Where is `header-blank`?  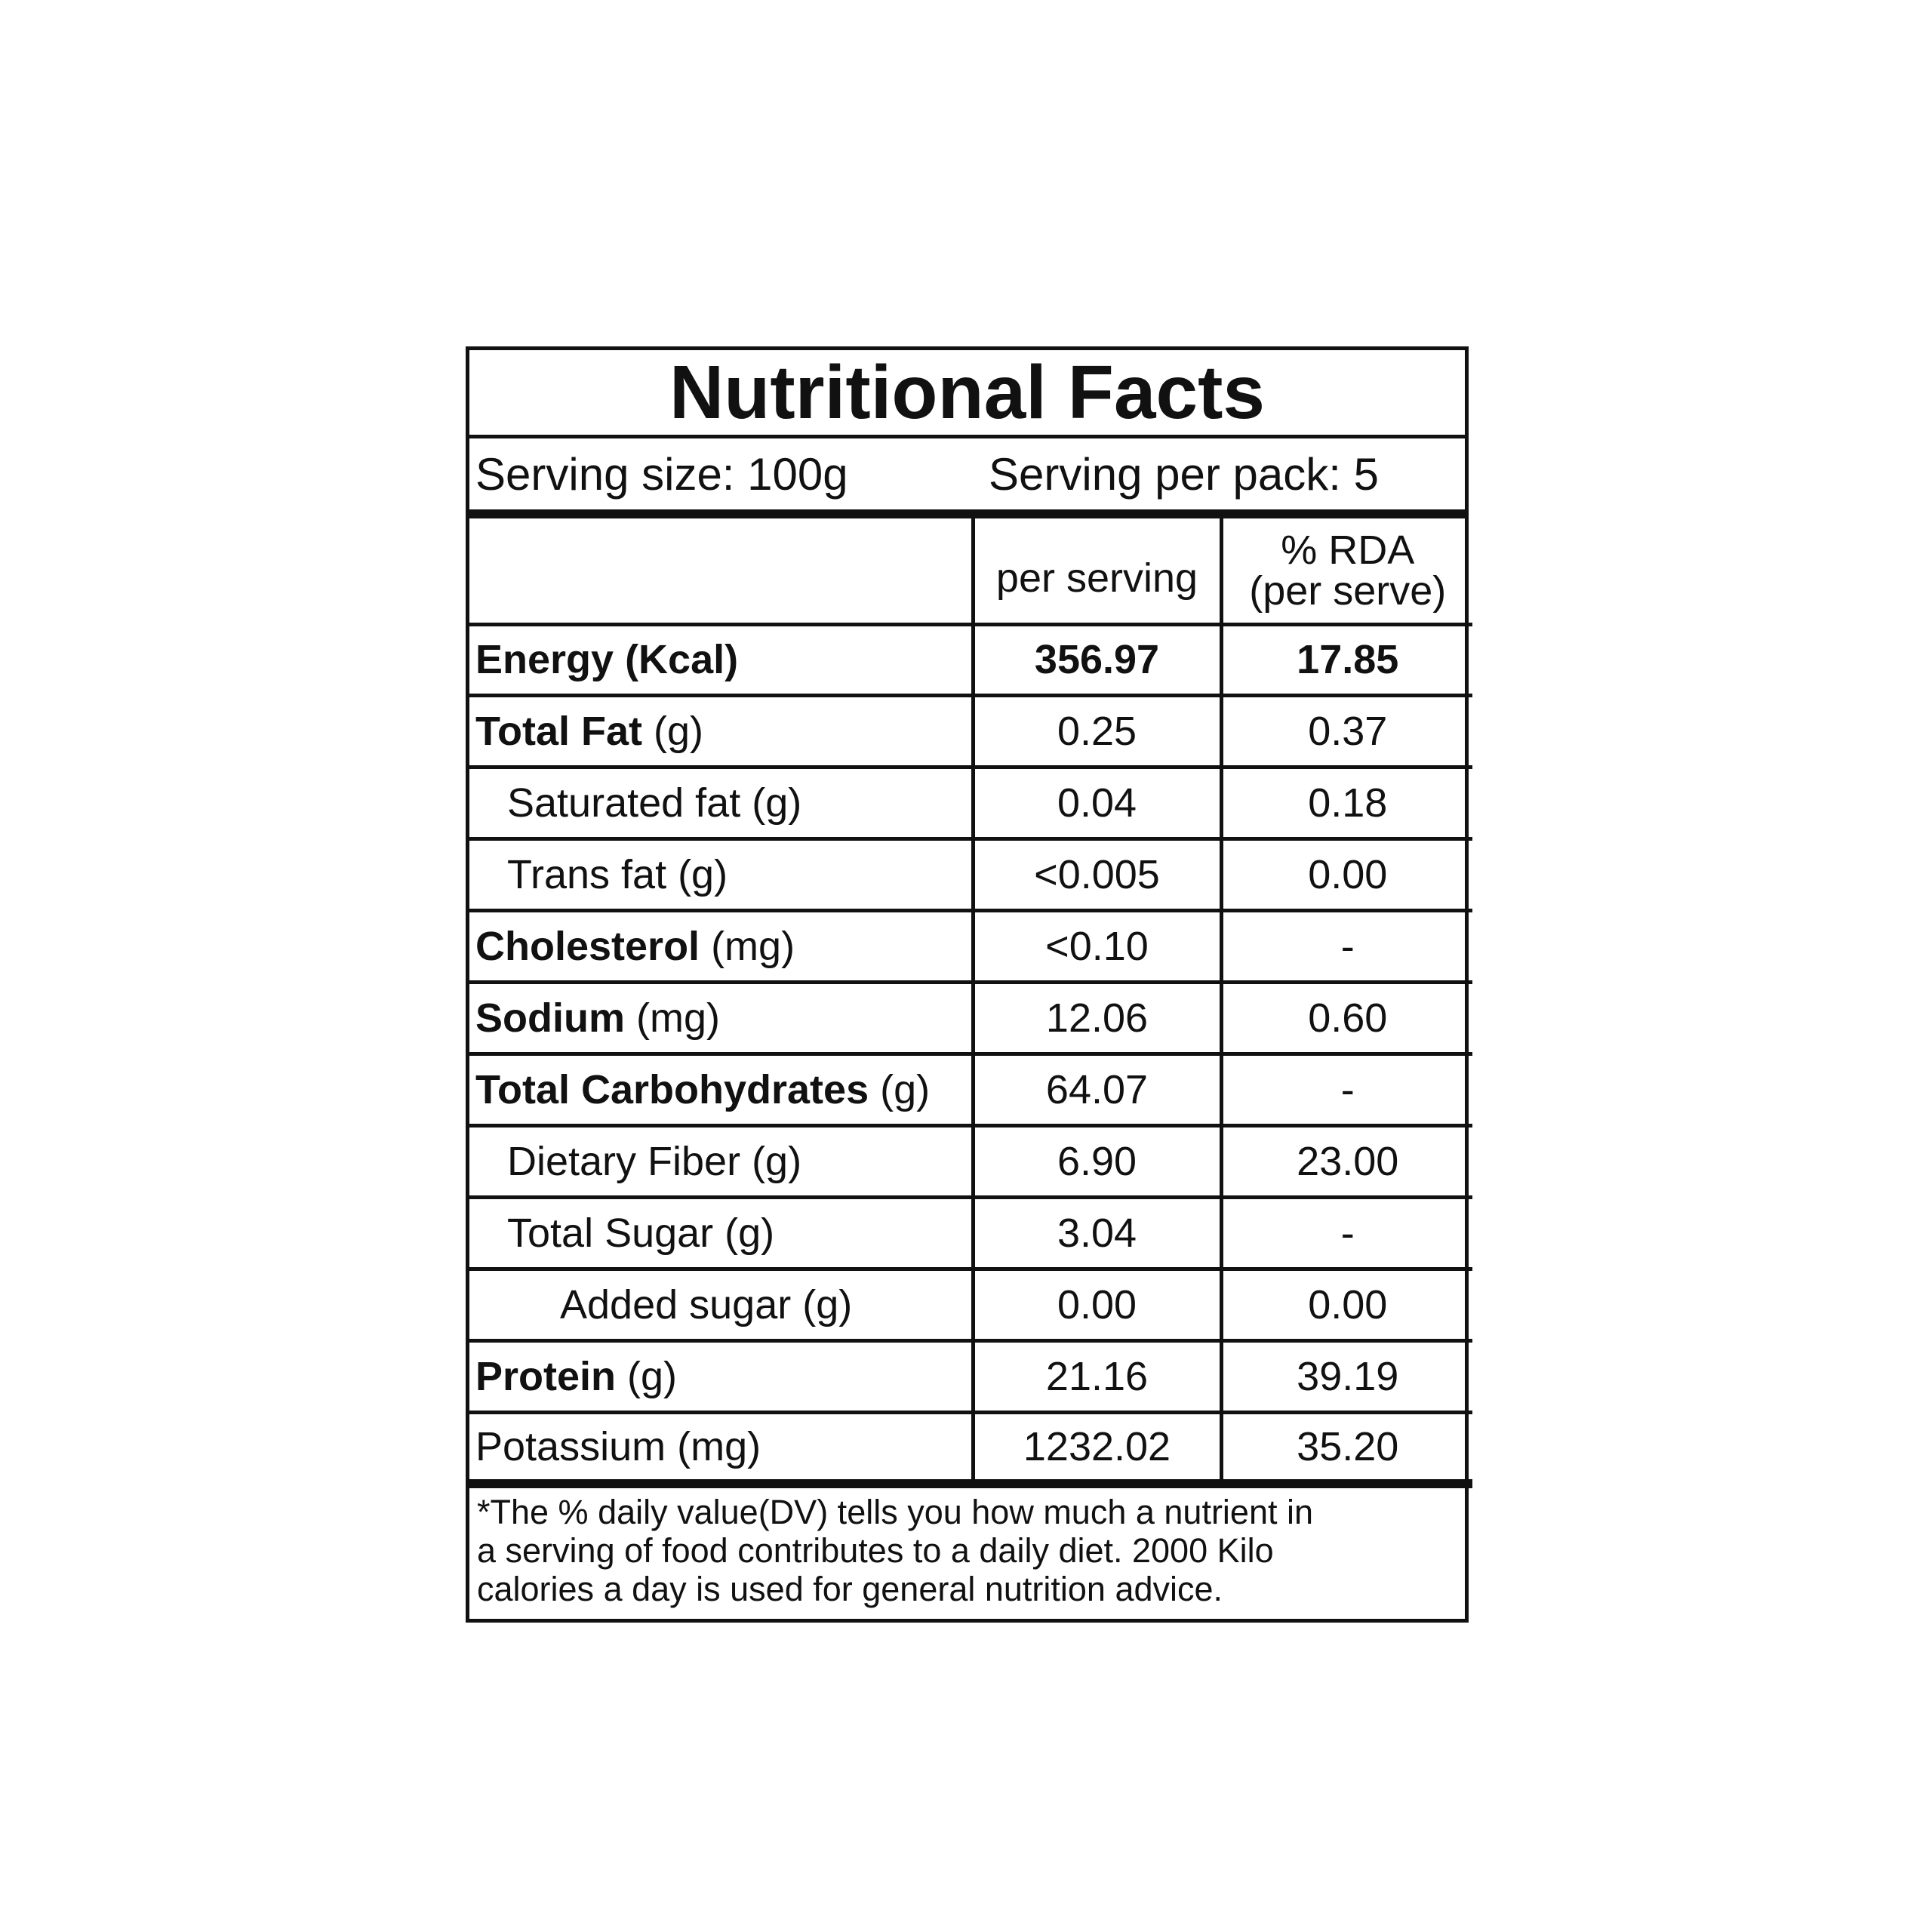 header-blank is located at coordinates (722, 572).